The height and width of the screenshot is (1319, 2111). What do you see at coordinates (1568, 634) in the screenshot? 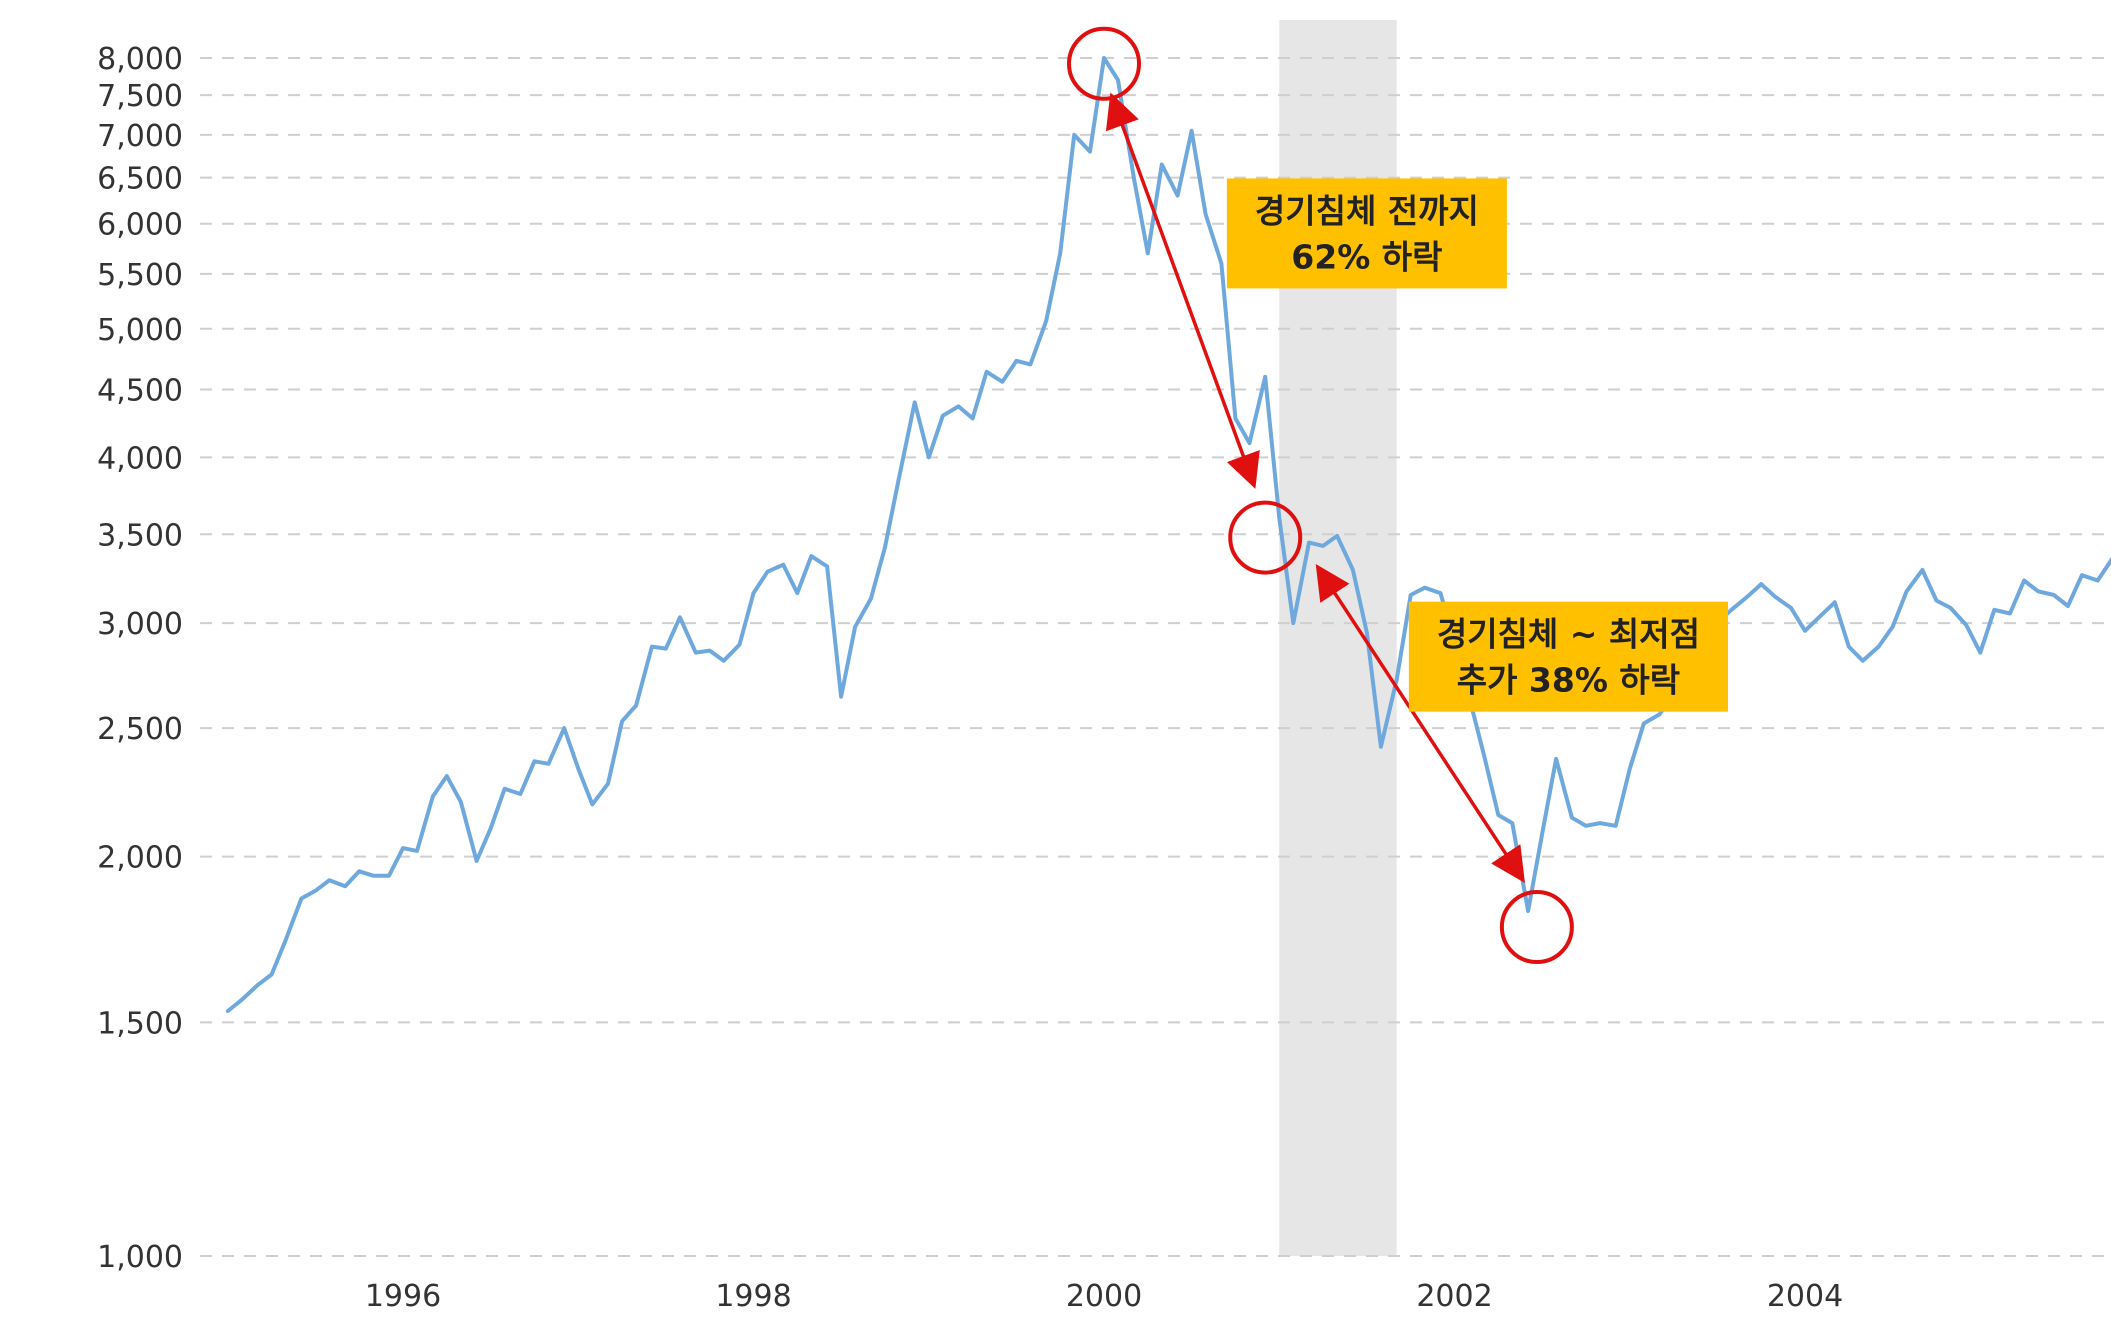
I see `annotation-line: 경기침체 ~ 최저점` at bounding box center [1568, 634].